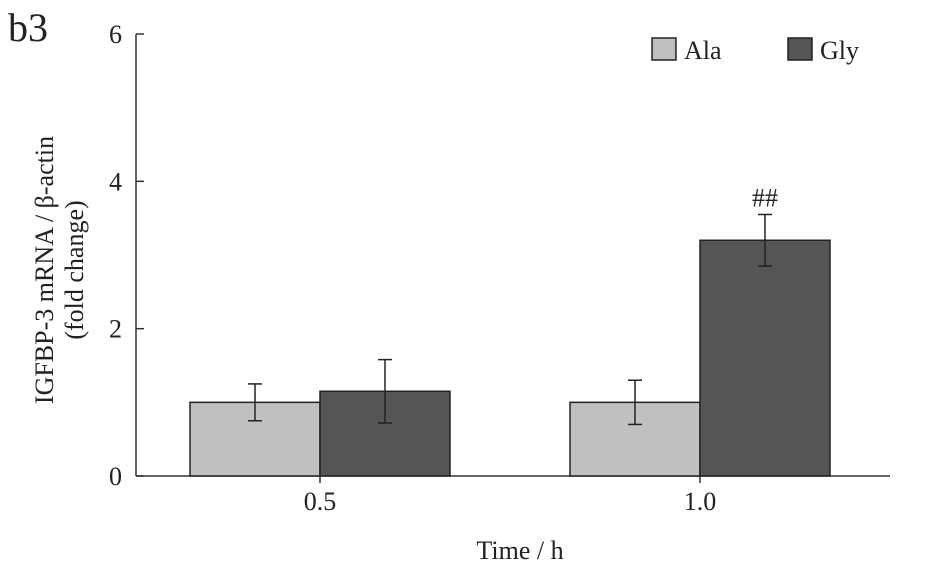 The height and width of the screenshot is (580, 946). Describe the element at coordinates (115, 34) in the screenshot. I see `y-tick-label-3: 6` at that location.